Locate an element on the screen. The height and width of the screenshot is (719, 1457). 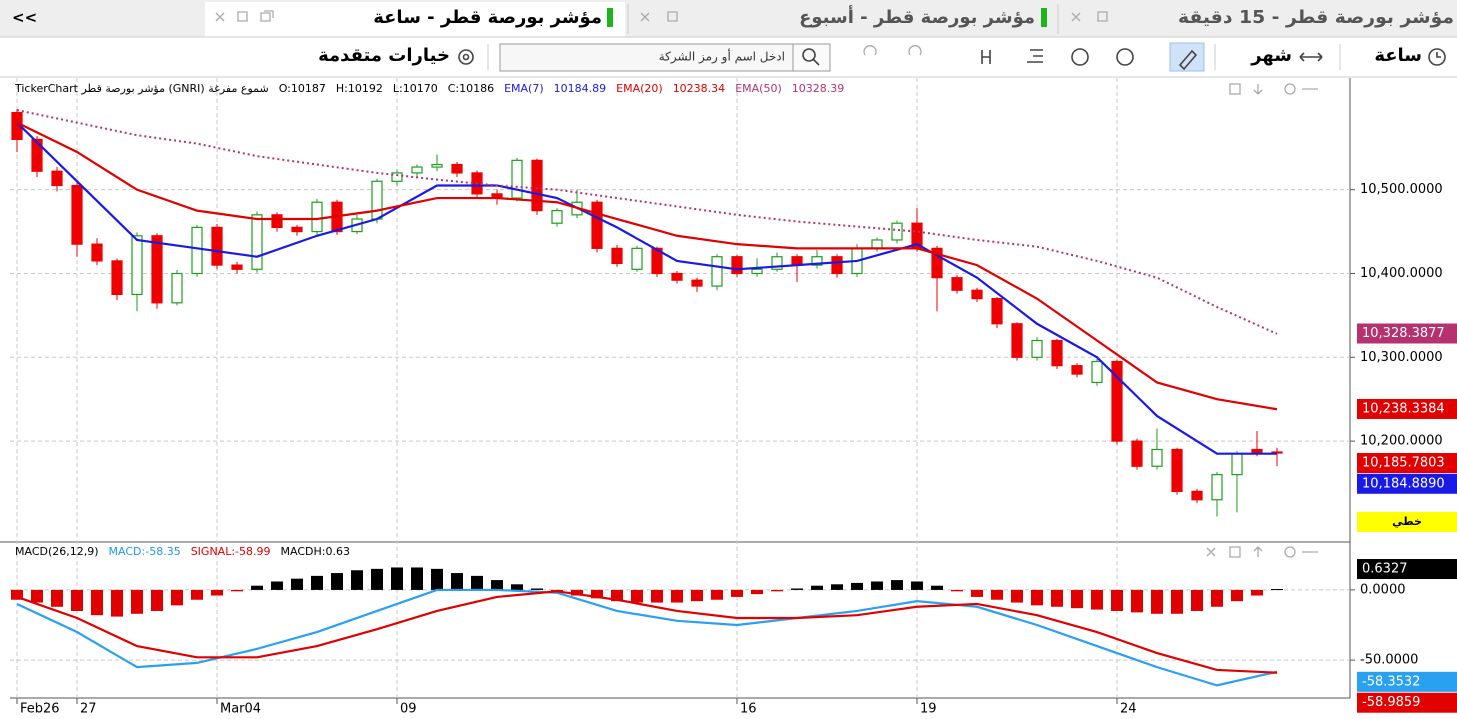
y-tick-label: 0.0000 is located at coordinates (1383, 589).